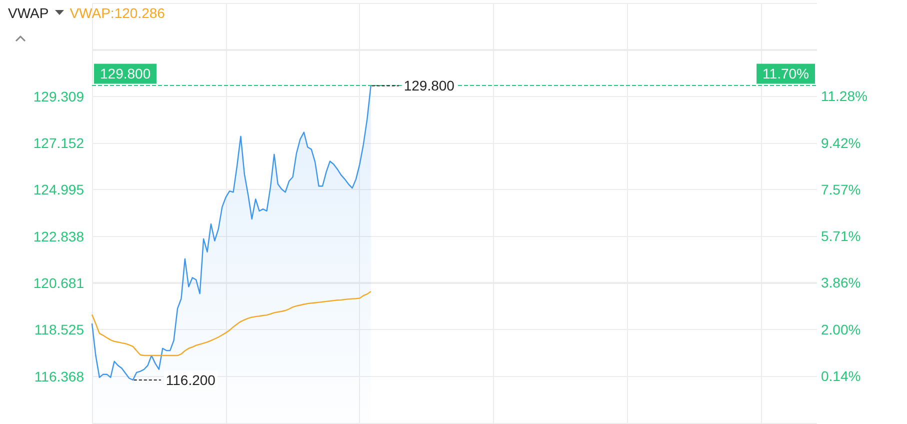 The width and height of the screenshot is (907, 424). I want to click on y-tick-label: 122.838, so click(58, 236).